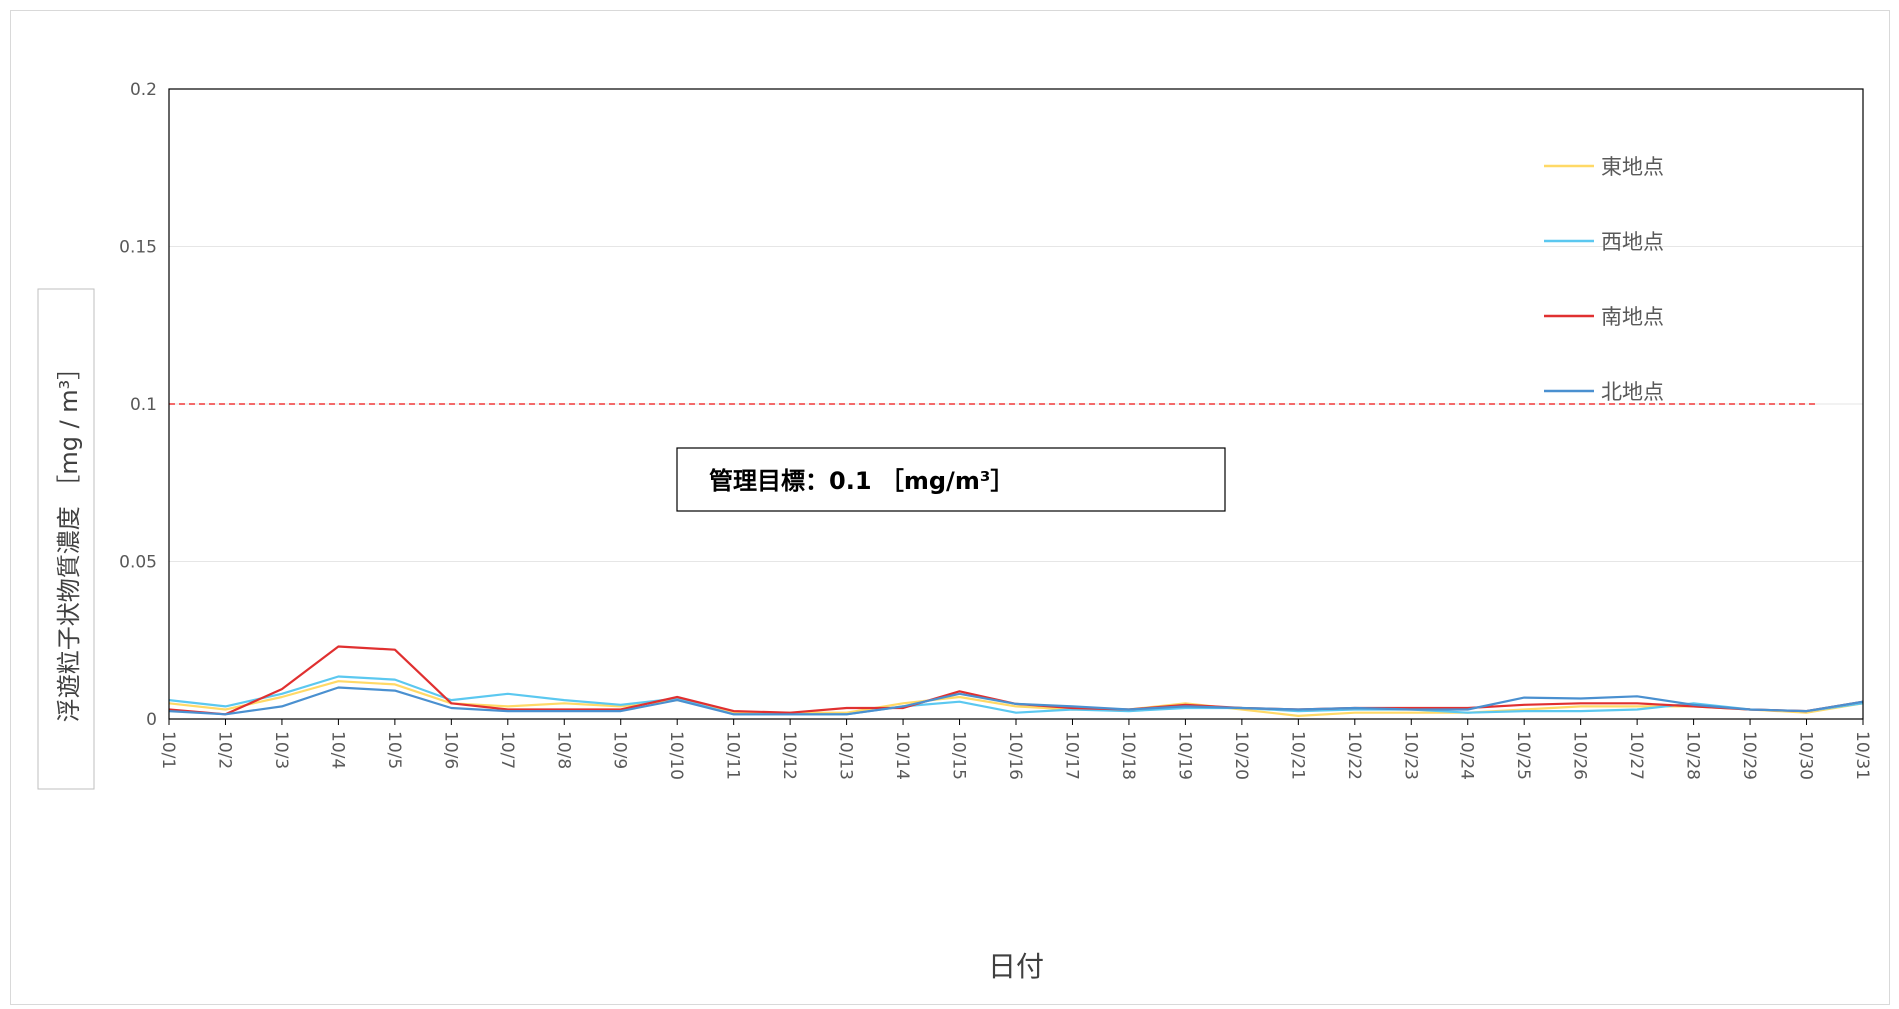 This screenshot has height=1009, width=1899. I want to click on x-tick-label: 10/10, so click(676, 755).